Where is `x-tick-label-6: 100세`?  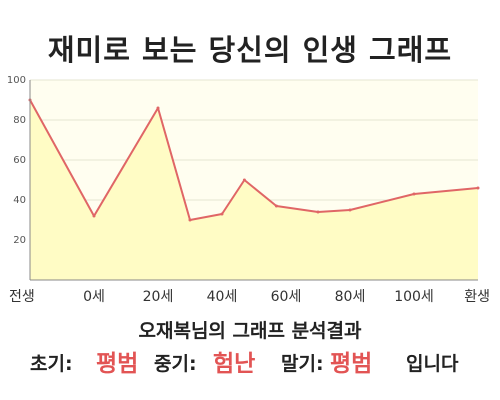
x-tick-label-6: 100세 is located at coordinates (414, 297).